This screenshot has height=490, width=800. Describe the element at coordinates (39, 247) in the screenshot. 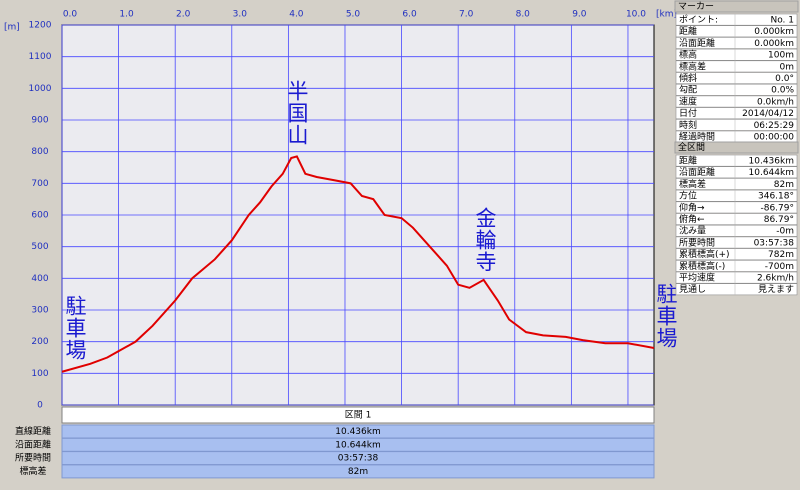

I see `y-tick-label: 500` at that location.